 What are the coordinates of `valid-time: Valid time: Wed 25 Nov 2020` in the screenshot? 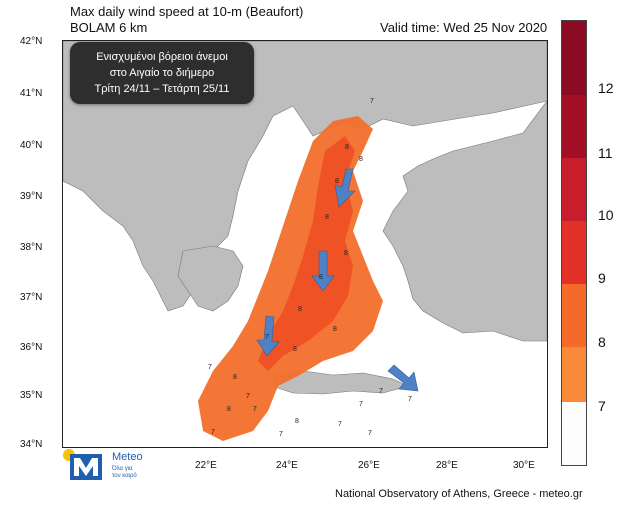 It's located at (464, 27).